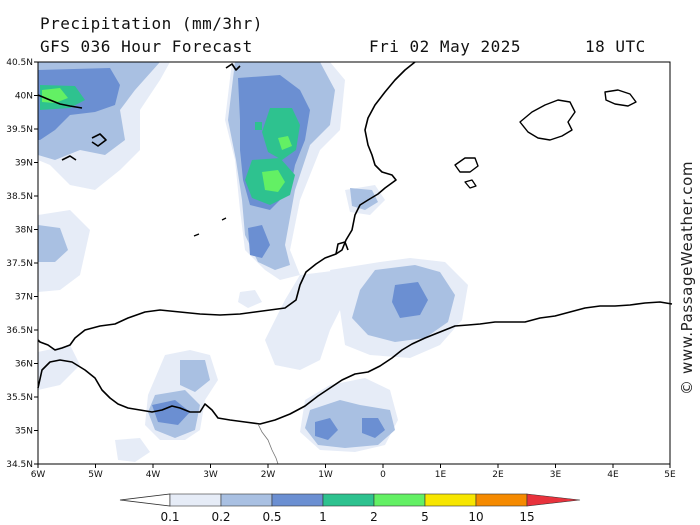 This screenshot has width=700, height=525. What do you see at coordinates (19, 197) in the screenshot?
I see `lat-label: 38.5N` at bounding box center [19, 197].